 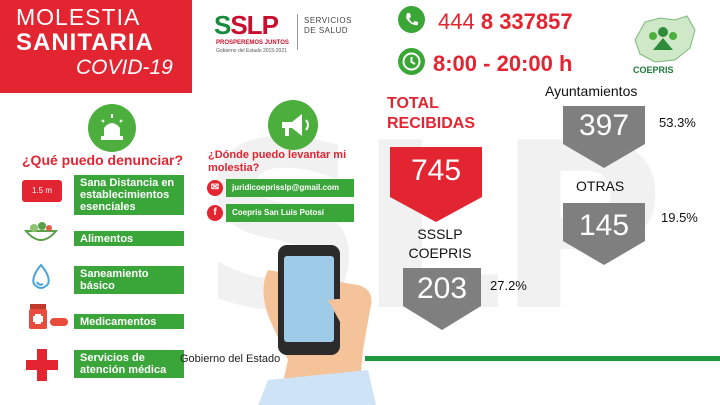 What do you see at coordinates (290, 213) in the screenshot?
I see `facebook-page: Coepris San Luis Potosí` at bounding box center [290, 213].